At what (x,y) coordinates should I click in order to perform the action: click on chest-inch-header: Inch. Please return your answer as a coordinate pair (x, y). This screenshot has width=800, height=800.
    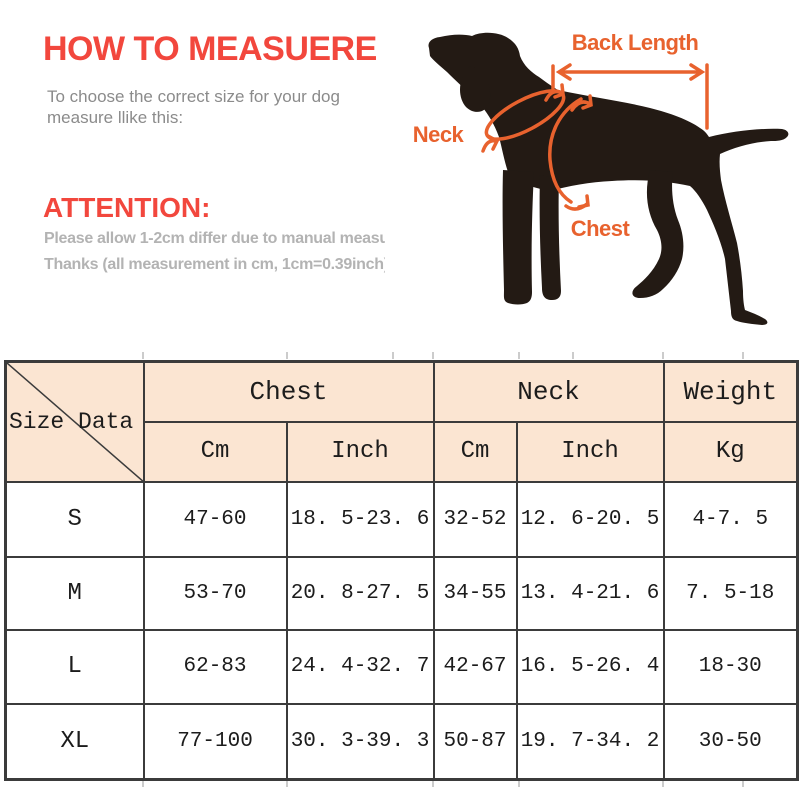
    Looking at the image, I should click on (360, 451).